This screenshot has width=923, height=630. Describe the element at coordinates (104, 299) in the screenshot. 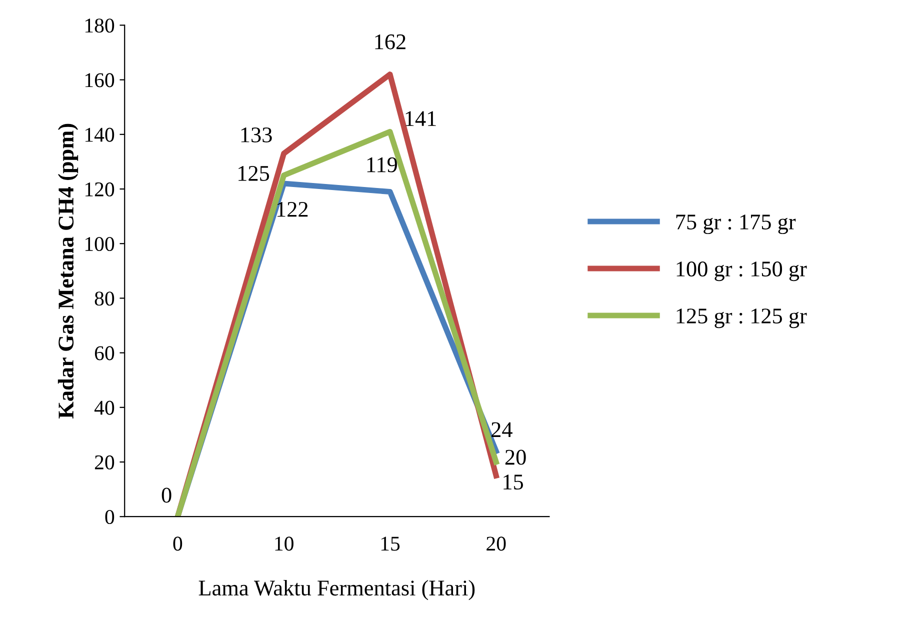

I see `y-tick-label: 80` at that location.